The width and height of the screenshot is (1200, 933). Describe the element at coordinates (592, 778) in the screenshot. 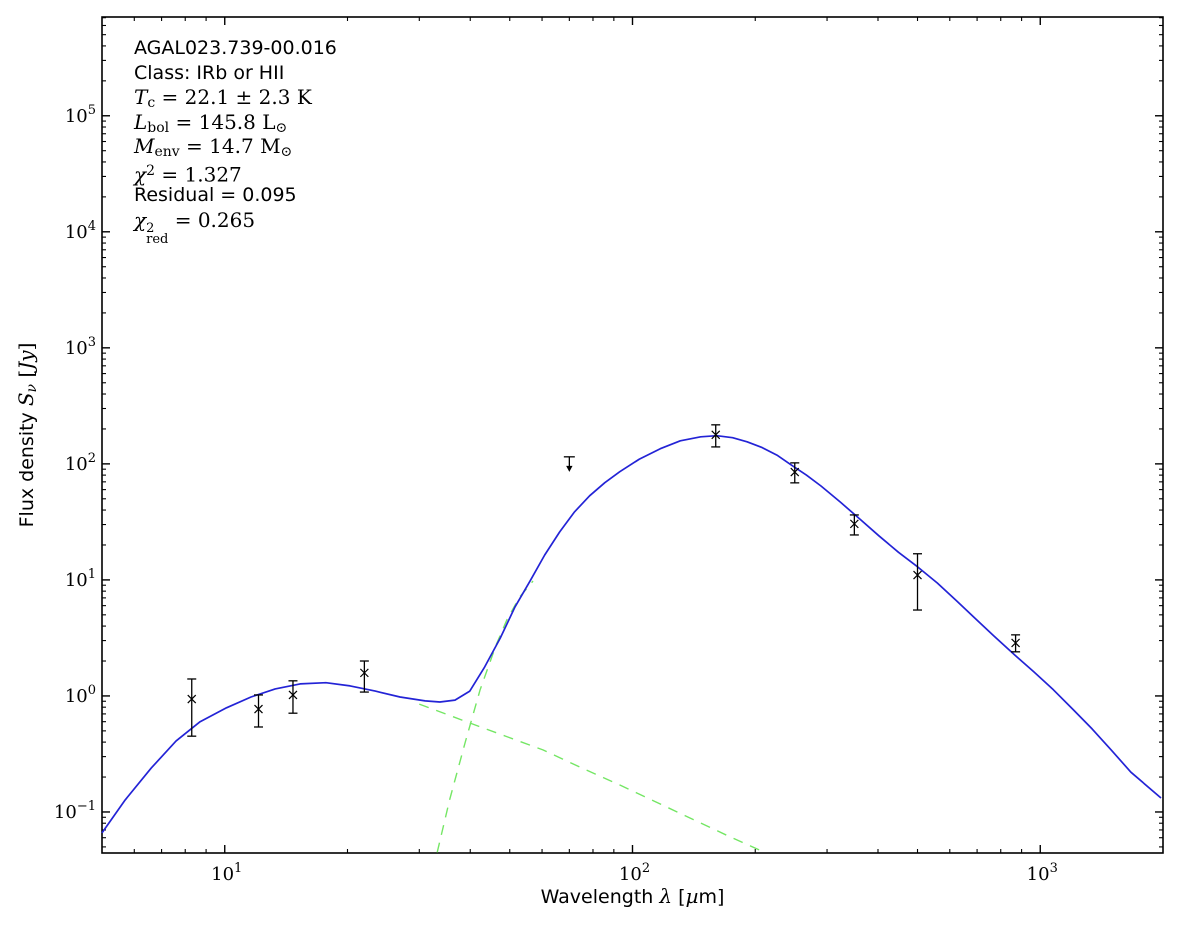

I see `hot-component-curve` at that location.